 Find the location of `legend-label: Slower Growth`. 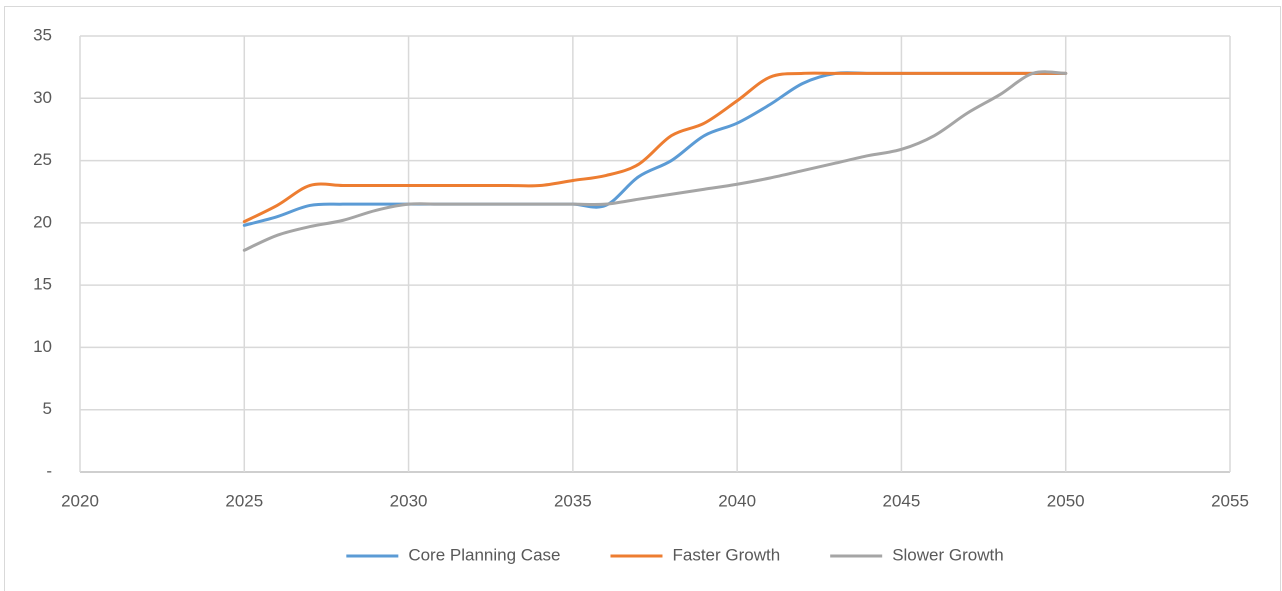

legend-label: Slower Growth is located at coordinates (947, 554).